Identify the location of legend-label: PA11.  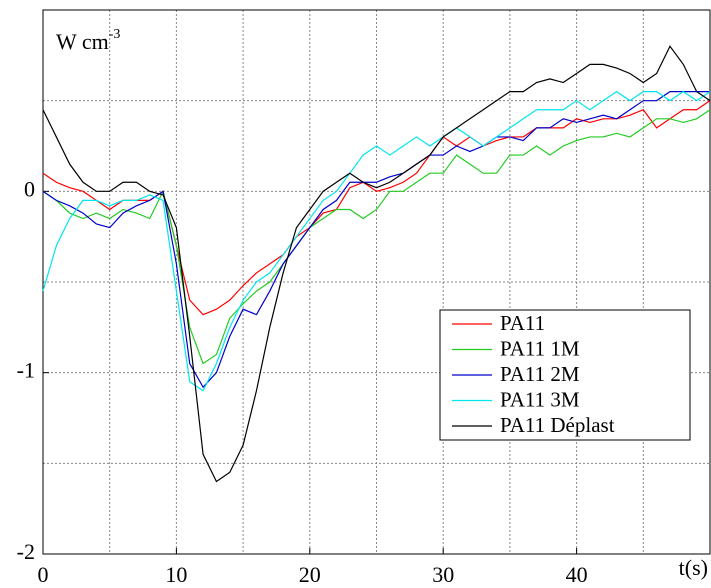
(522, 323).